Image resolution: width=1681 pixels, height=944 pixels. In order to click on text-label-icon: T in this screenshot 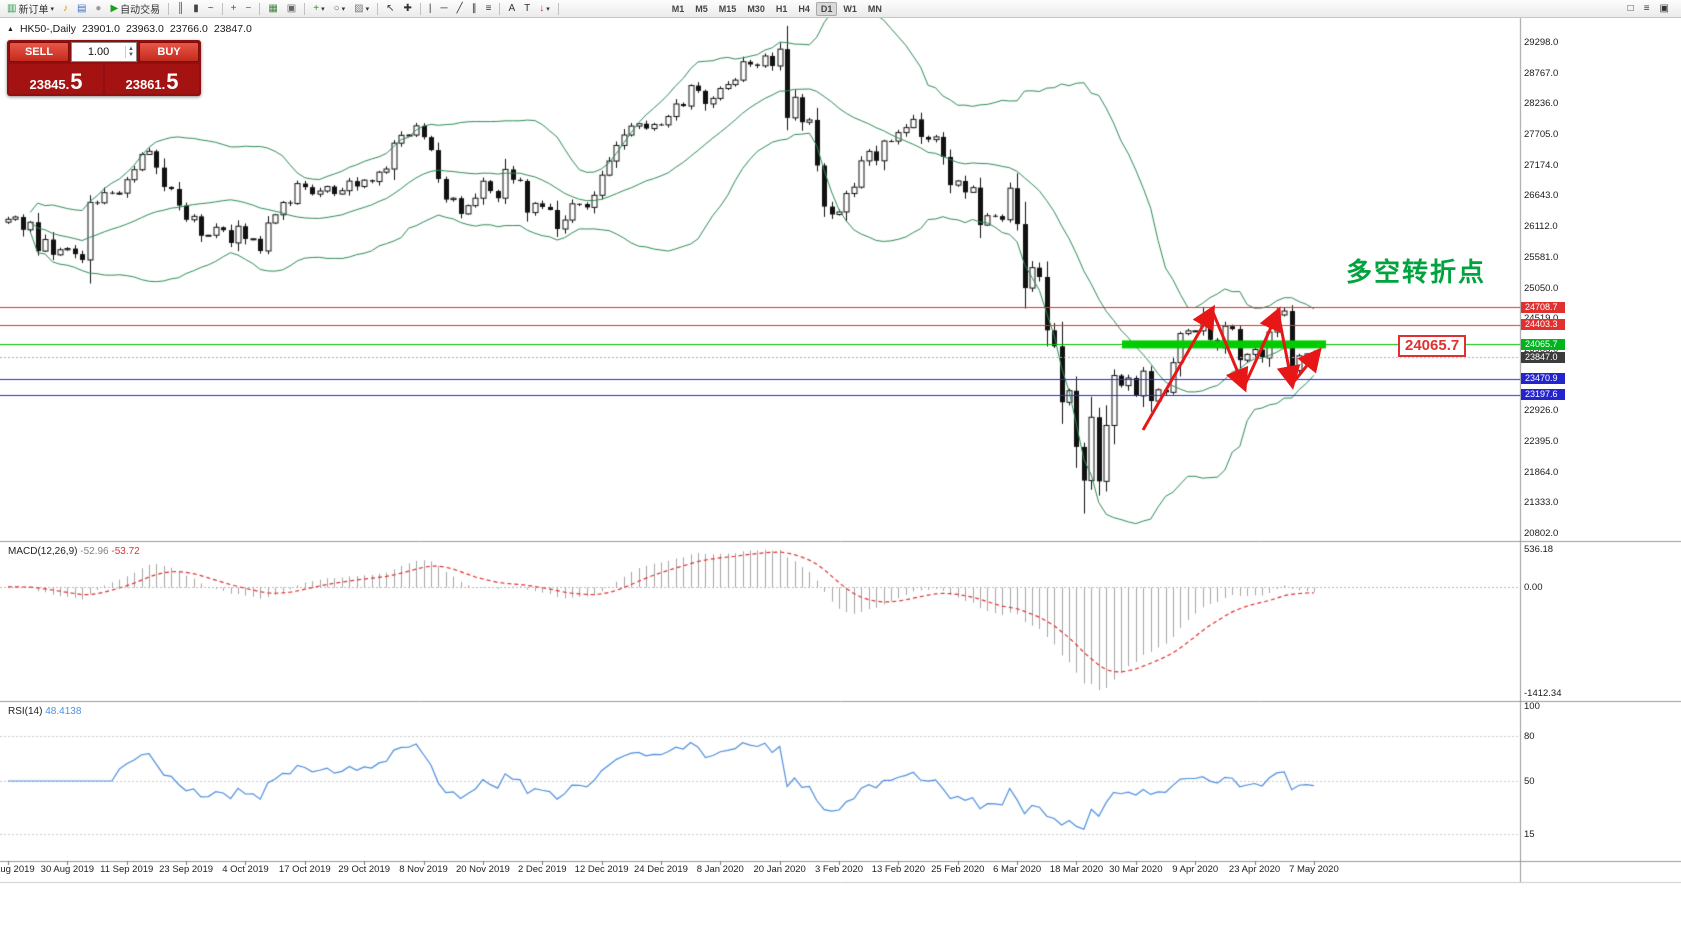, I will do `click(527, 8)`.